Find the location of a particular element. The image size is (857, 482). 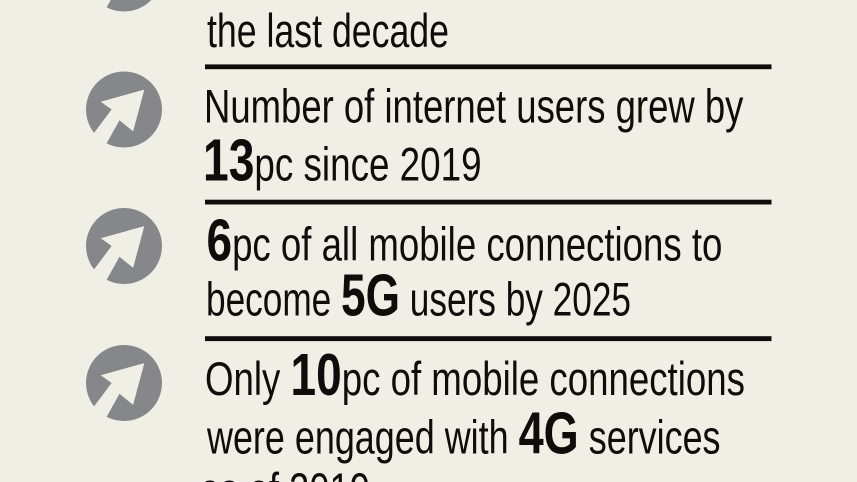

svg-text:Number of internet users grew: Number of internet users grew by is located at coordinates (473, 106).